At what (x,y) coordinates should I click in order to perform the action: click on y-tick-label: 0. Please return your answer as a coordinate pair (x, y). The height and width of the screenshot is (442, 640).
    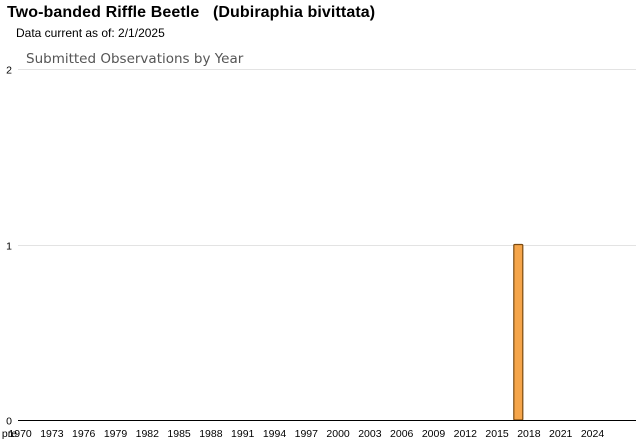
    Looking at the image, I should click on (9, 422).